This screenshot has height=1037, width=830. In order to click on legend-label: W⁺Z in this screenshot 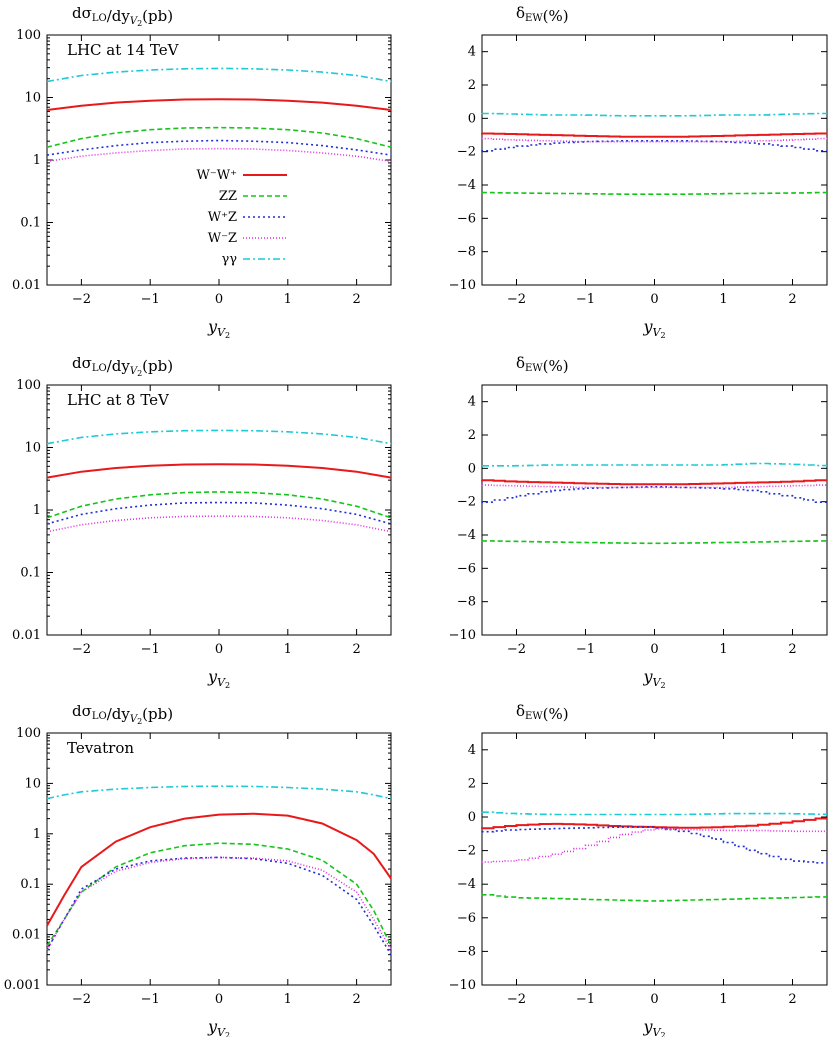, I will do `click(222, 217)`.